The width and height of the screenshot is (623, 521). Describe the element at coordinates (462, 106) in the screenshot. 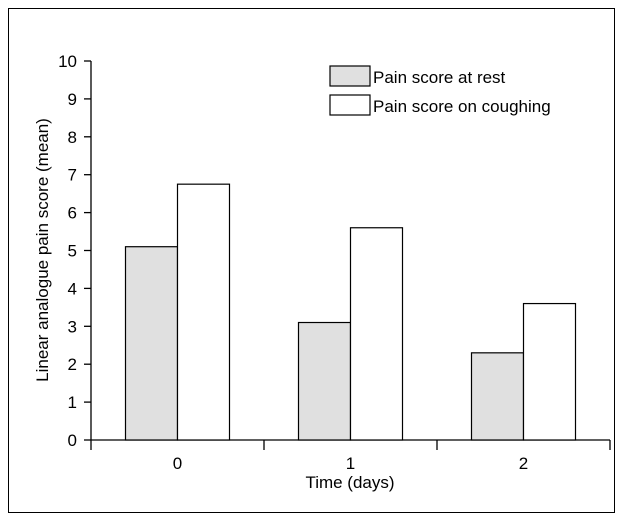

I see `legend-label: Pain score on coughing` at that location.